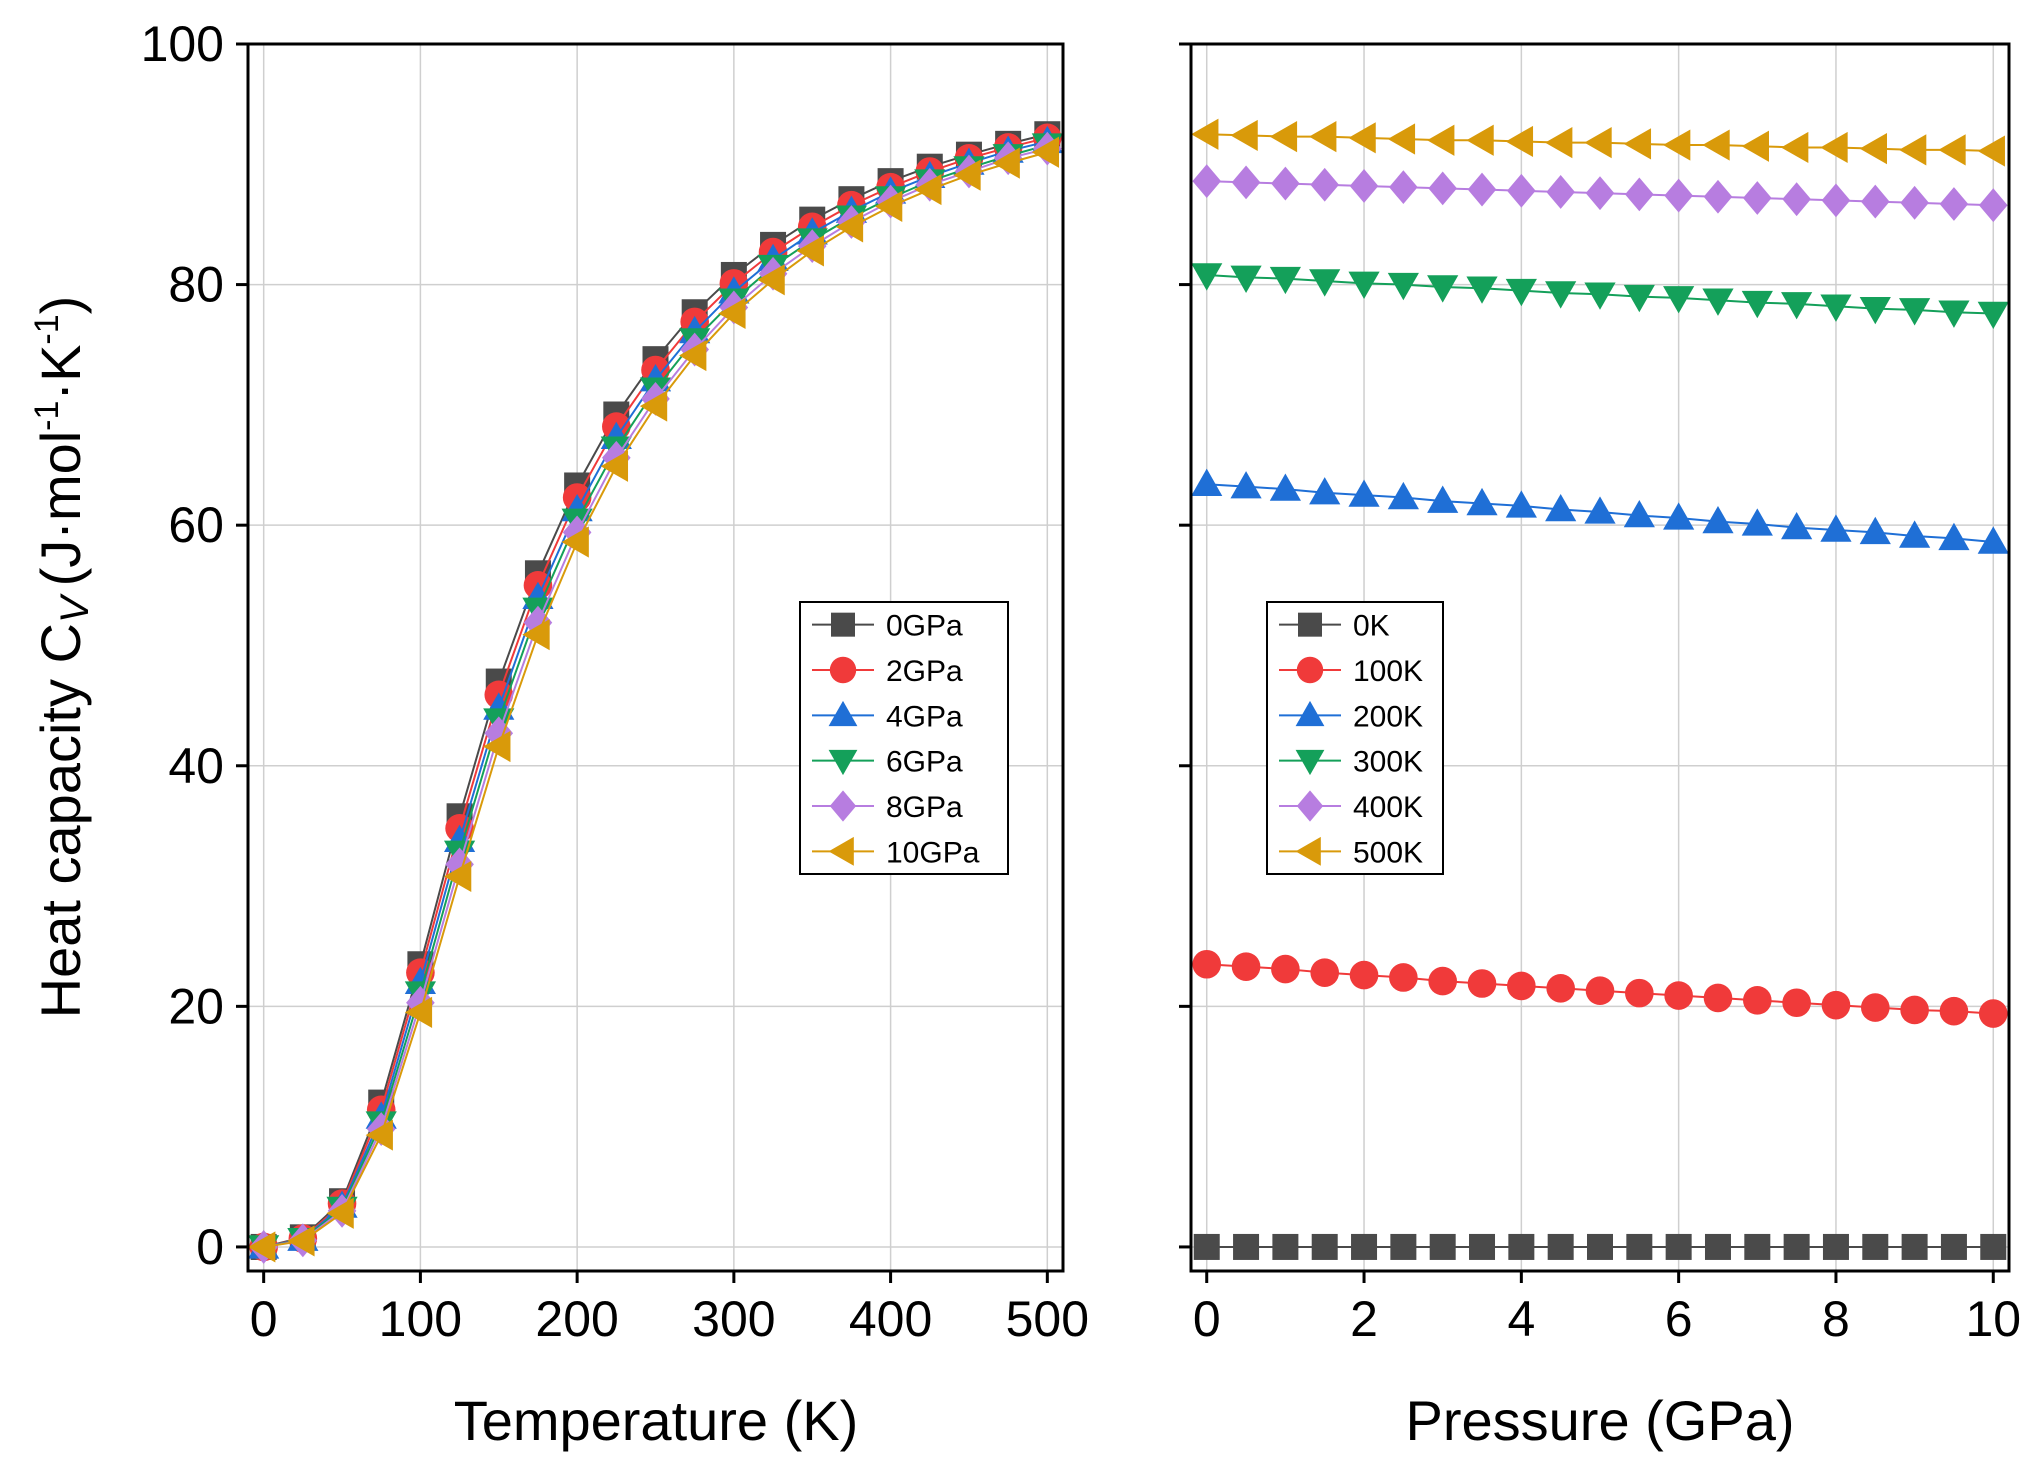 This screenshot has width=2027, height=1472. I want to click on left-x-tick-label: 300, so click(733, 1319).